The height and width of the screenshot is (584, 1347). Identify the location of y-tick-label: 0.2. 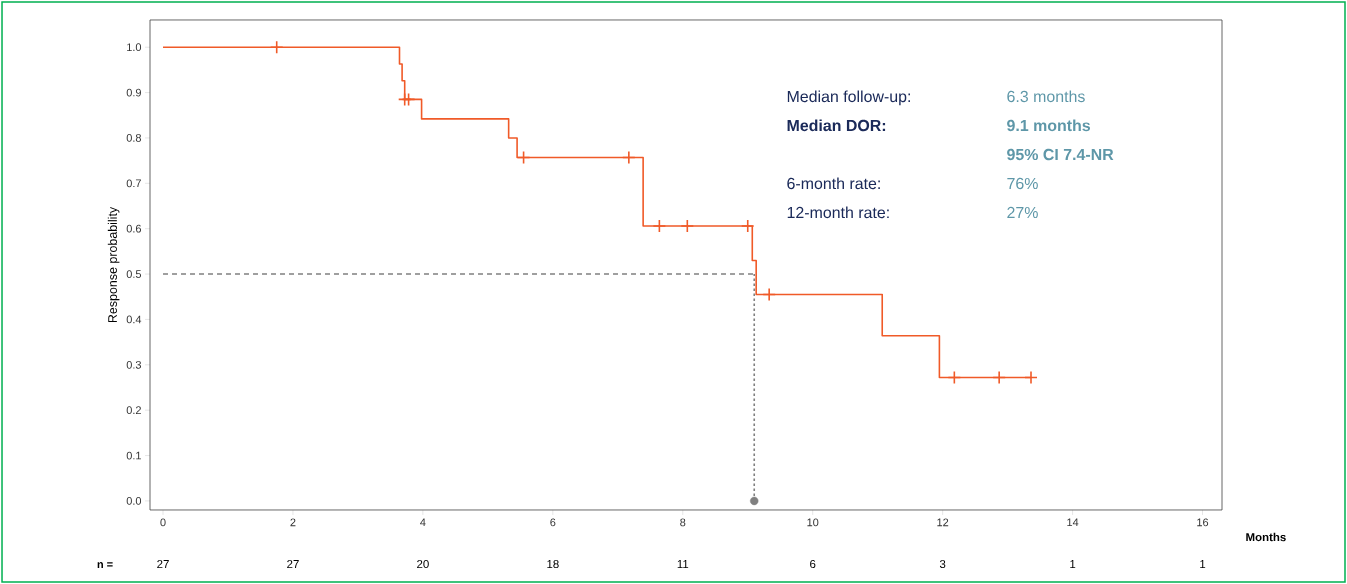
(133, 410).